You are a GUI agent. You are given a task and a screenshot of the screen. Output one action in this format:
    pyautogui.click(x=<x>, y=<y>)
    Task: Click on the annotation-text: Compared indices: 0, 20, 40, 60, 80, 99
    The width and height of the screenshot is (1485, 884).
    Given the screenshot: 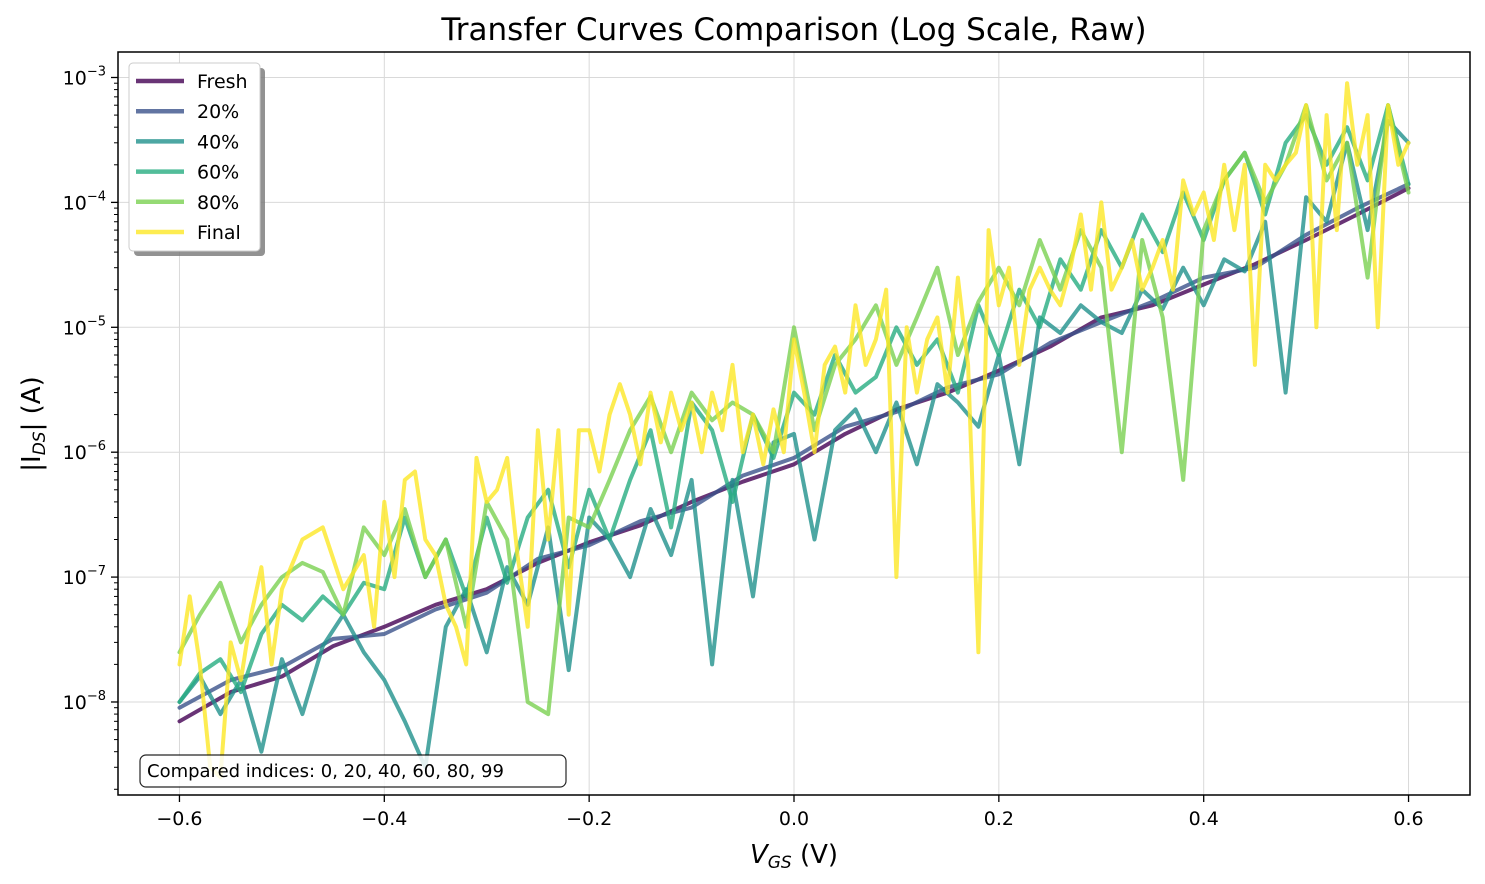 What is the action you would take?
    pyautogui.click(x=325, y=771)
    